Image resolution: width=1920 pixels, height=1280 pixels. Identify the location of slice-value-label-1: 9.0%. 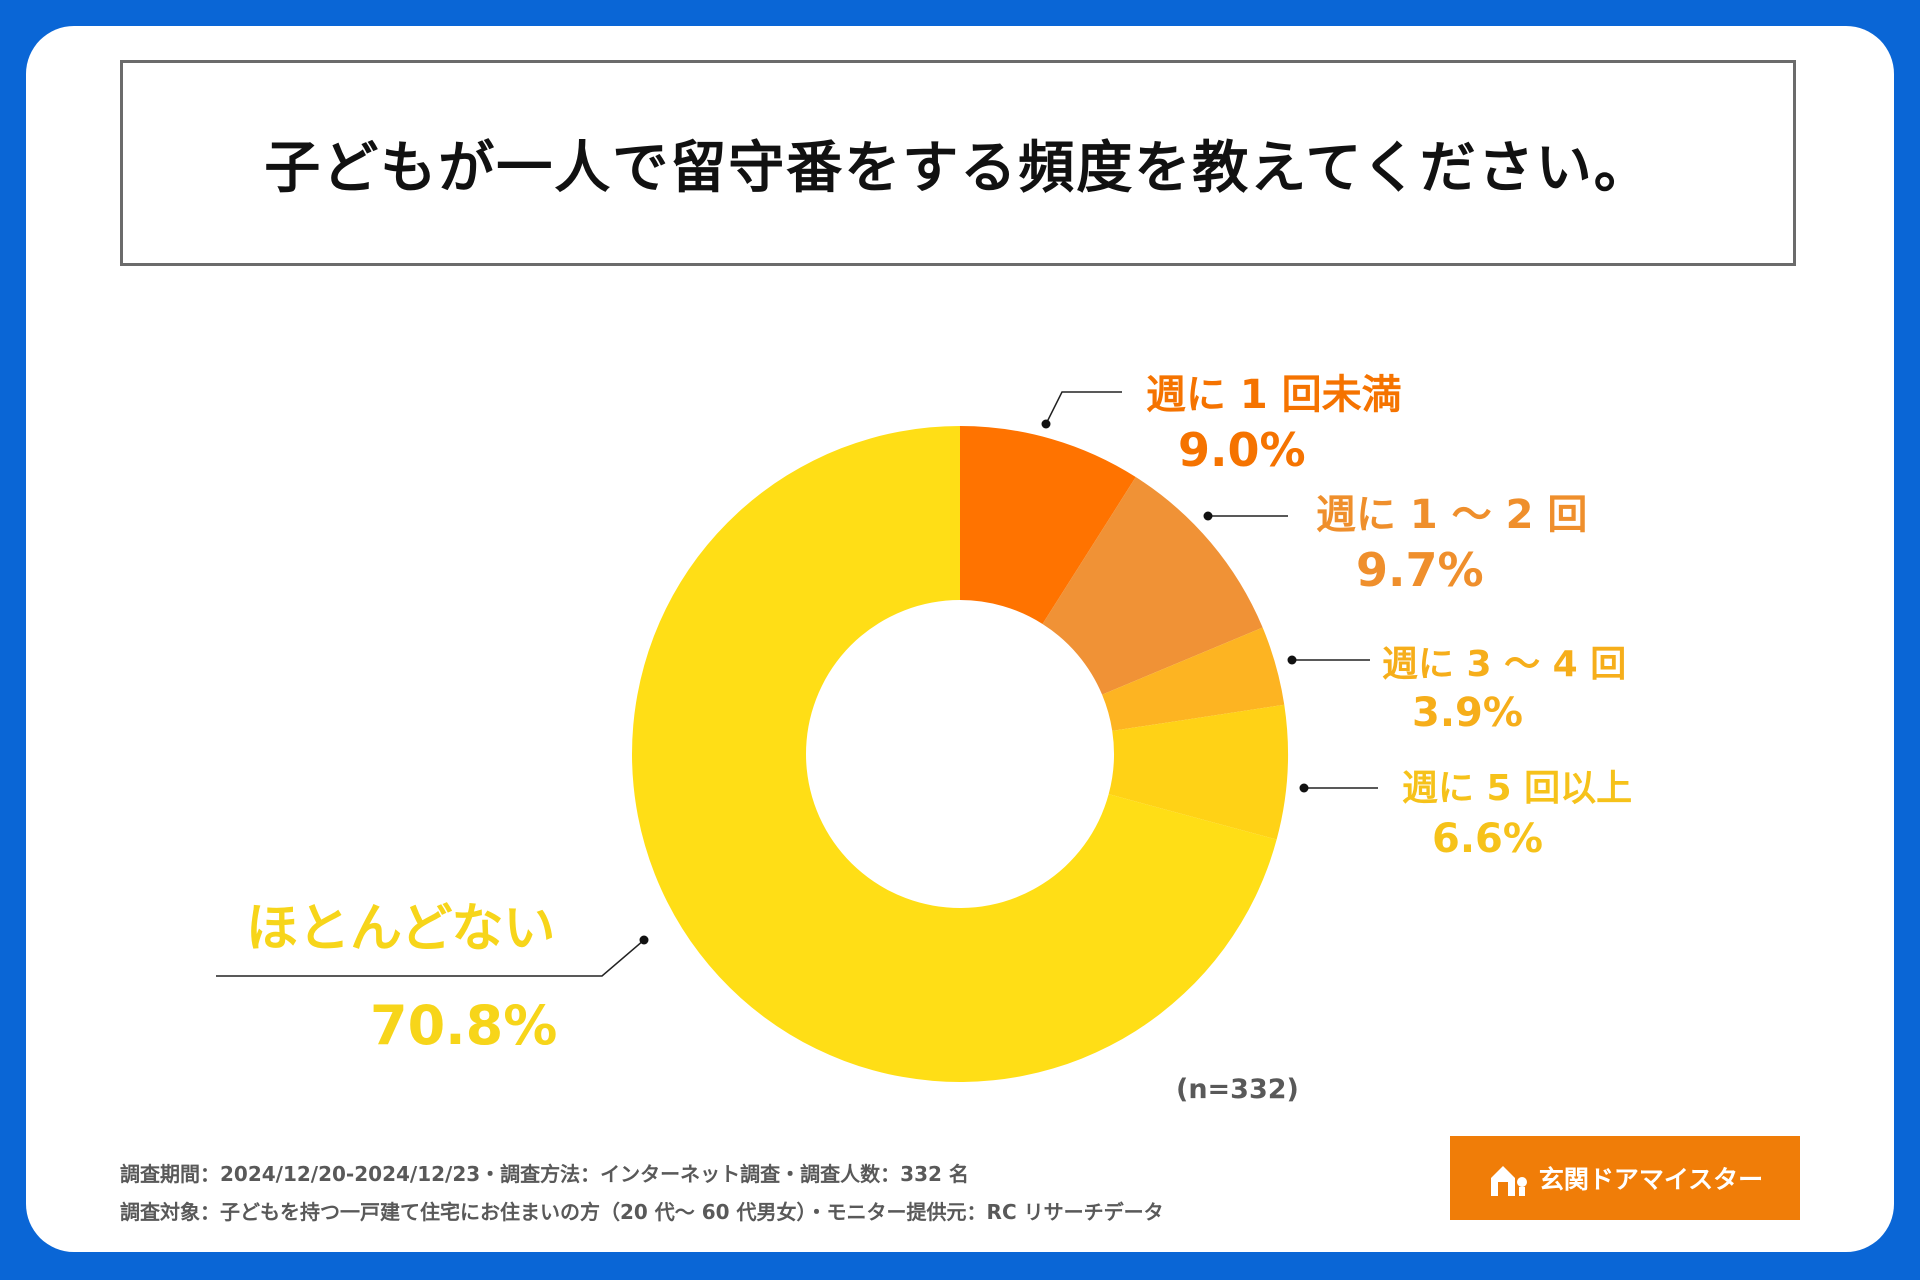
(1242, 450).